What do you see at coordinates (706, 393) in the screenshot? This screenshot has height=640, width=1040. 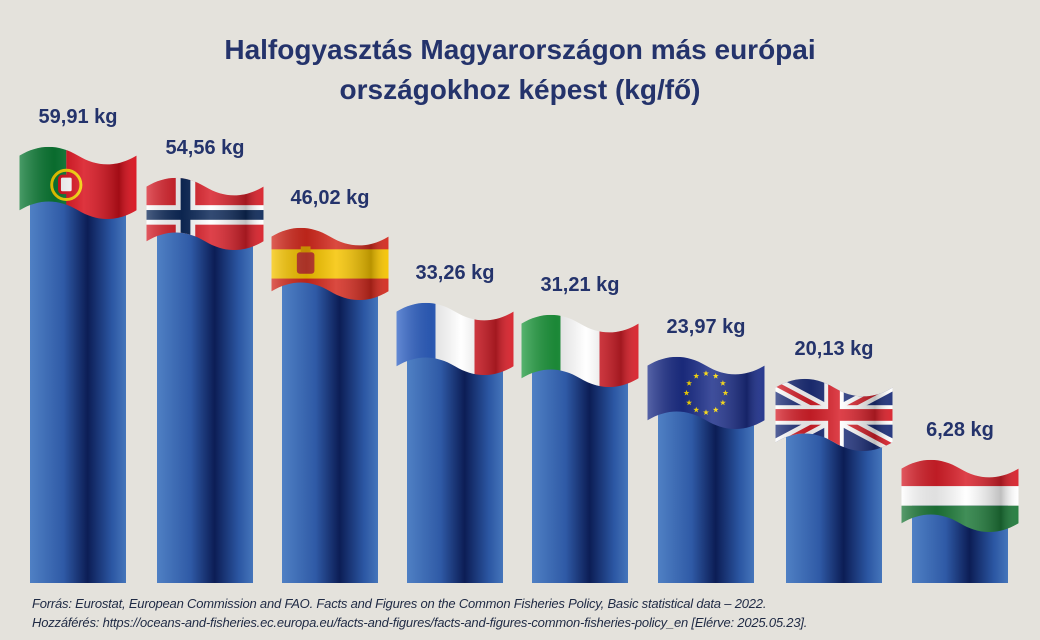 I see `eu-flag` at bounding box center [706, 393].